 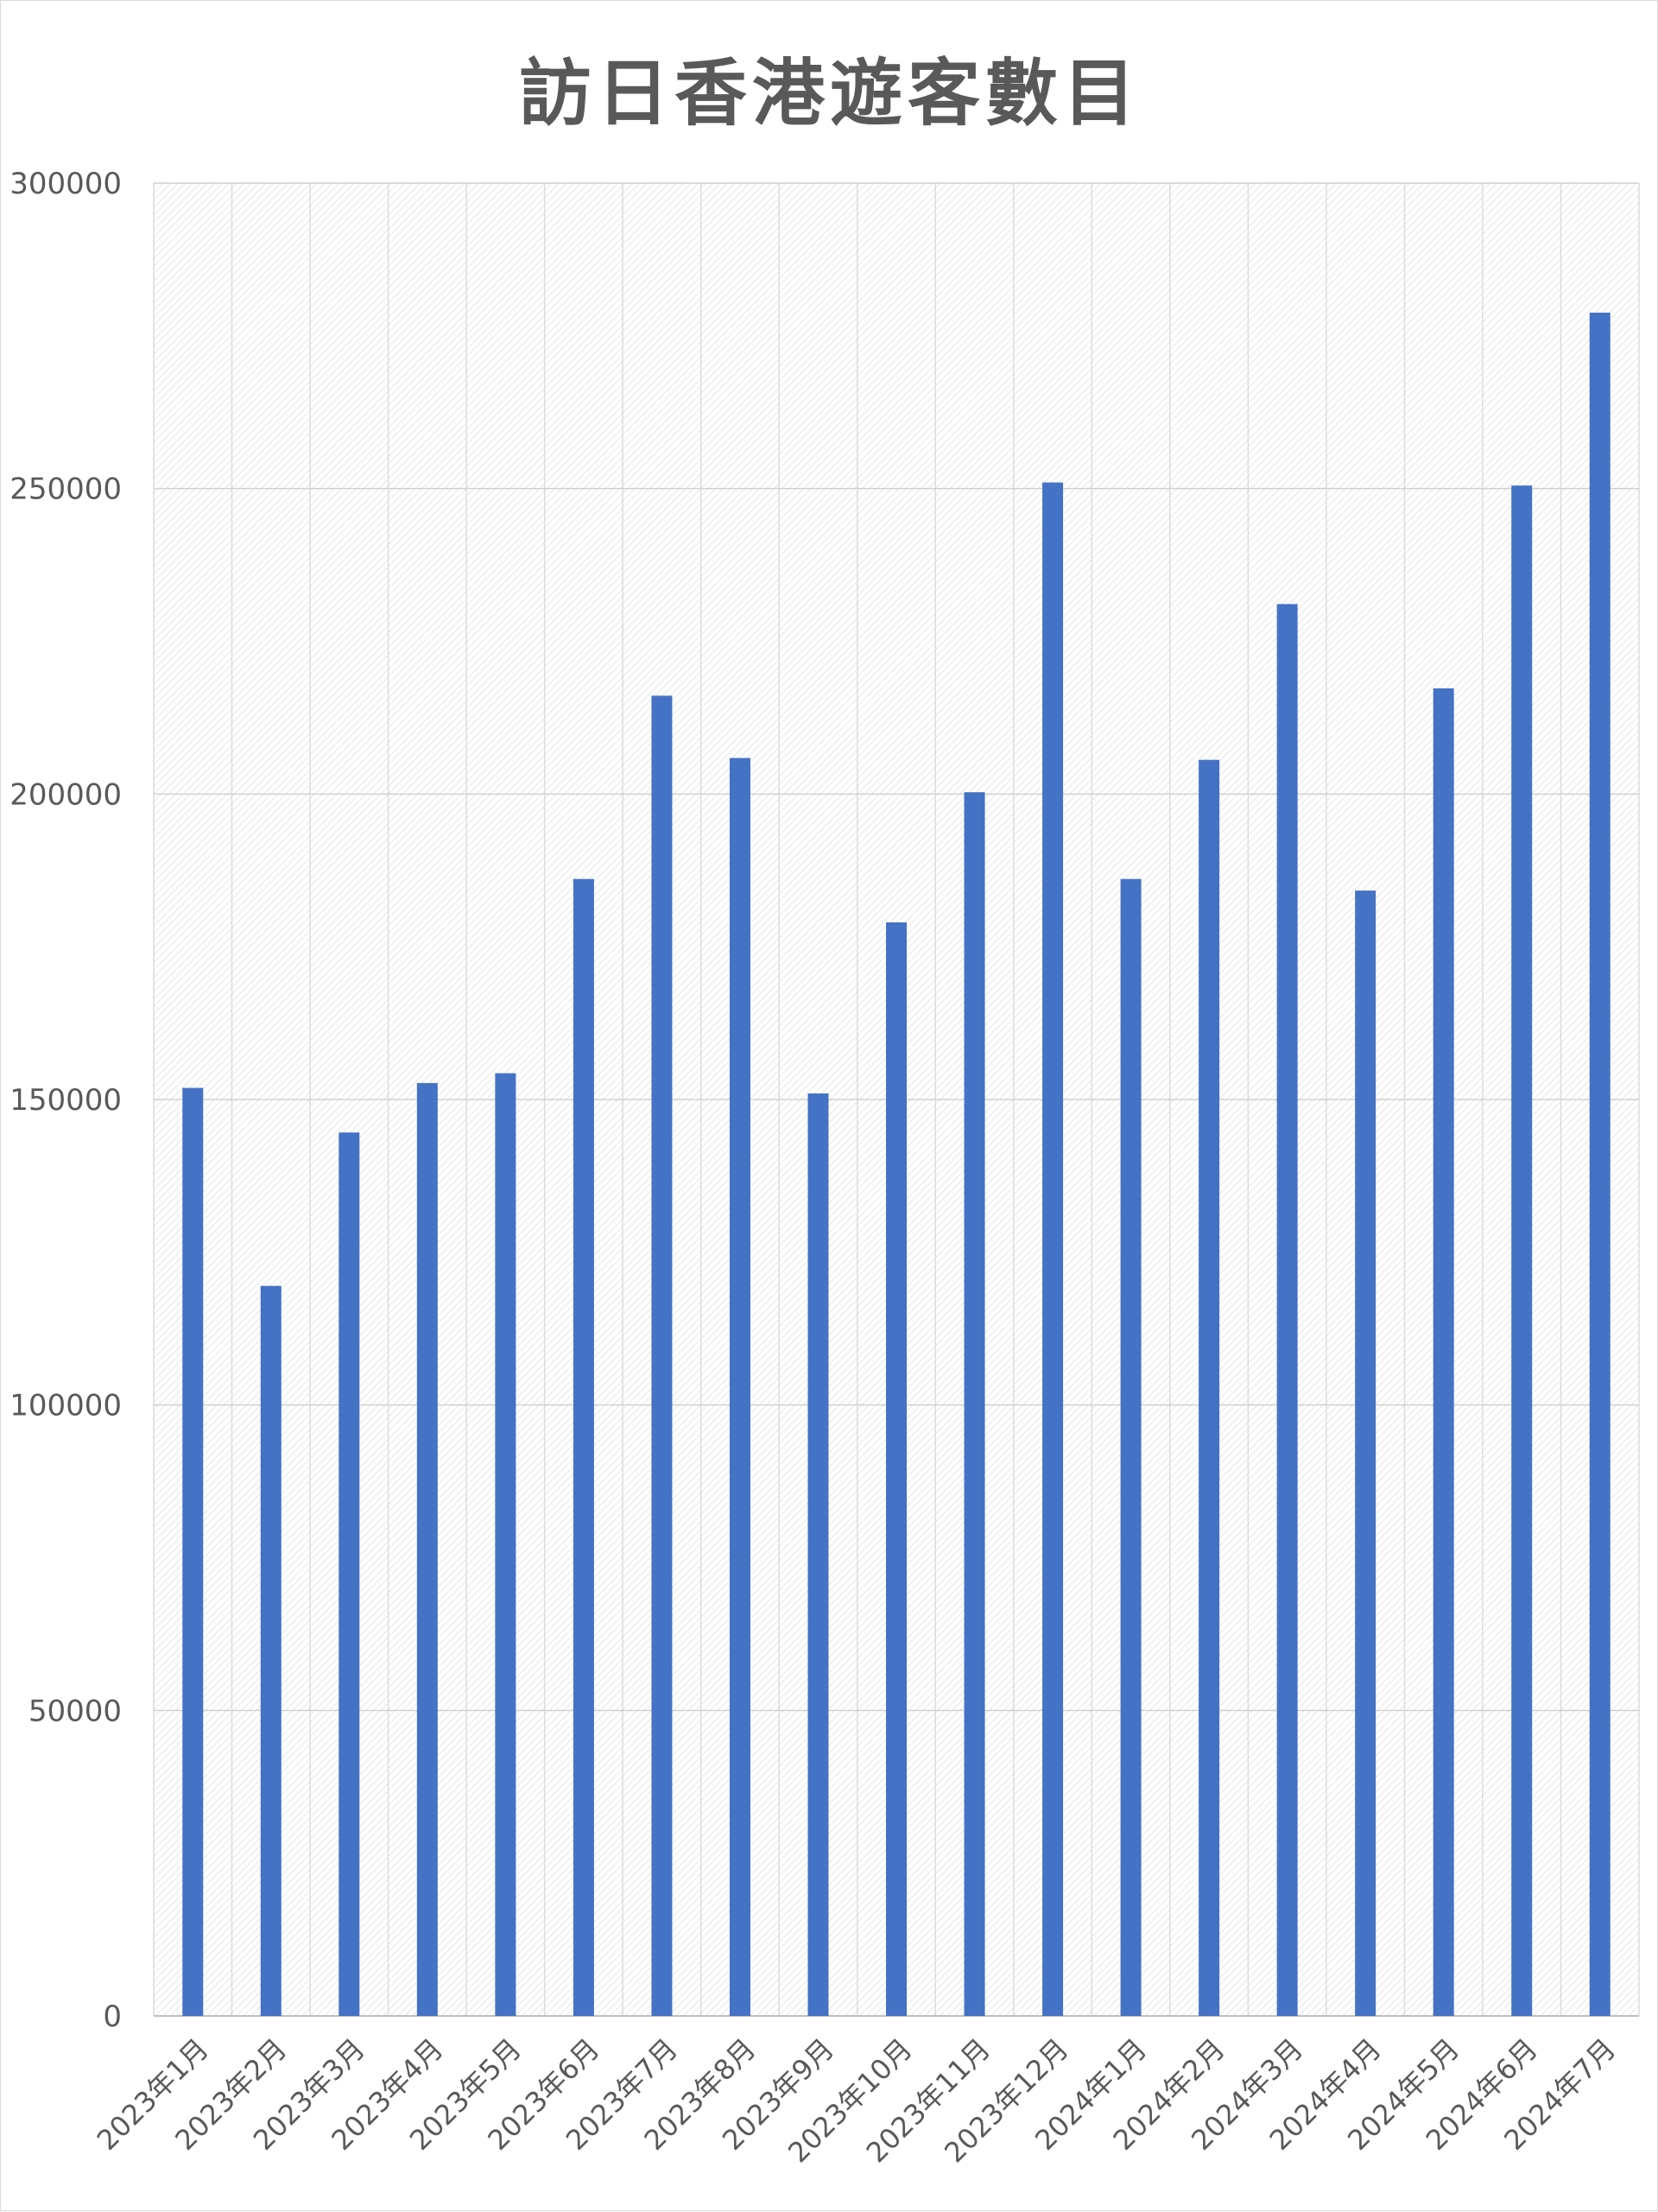 What do you see at coordinates (829, 93) in the screenshot?
I see `chart-title: 訪日香港遊客數目` at bounding box center [829, 93].